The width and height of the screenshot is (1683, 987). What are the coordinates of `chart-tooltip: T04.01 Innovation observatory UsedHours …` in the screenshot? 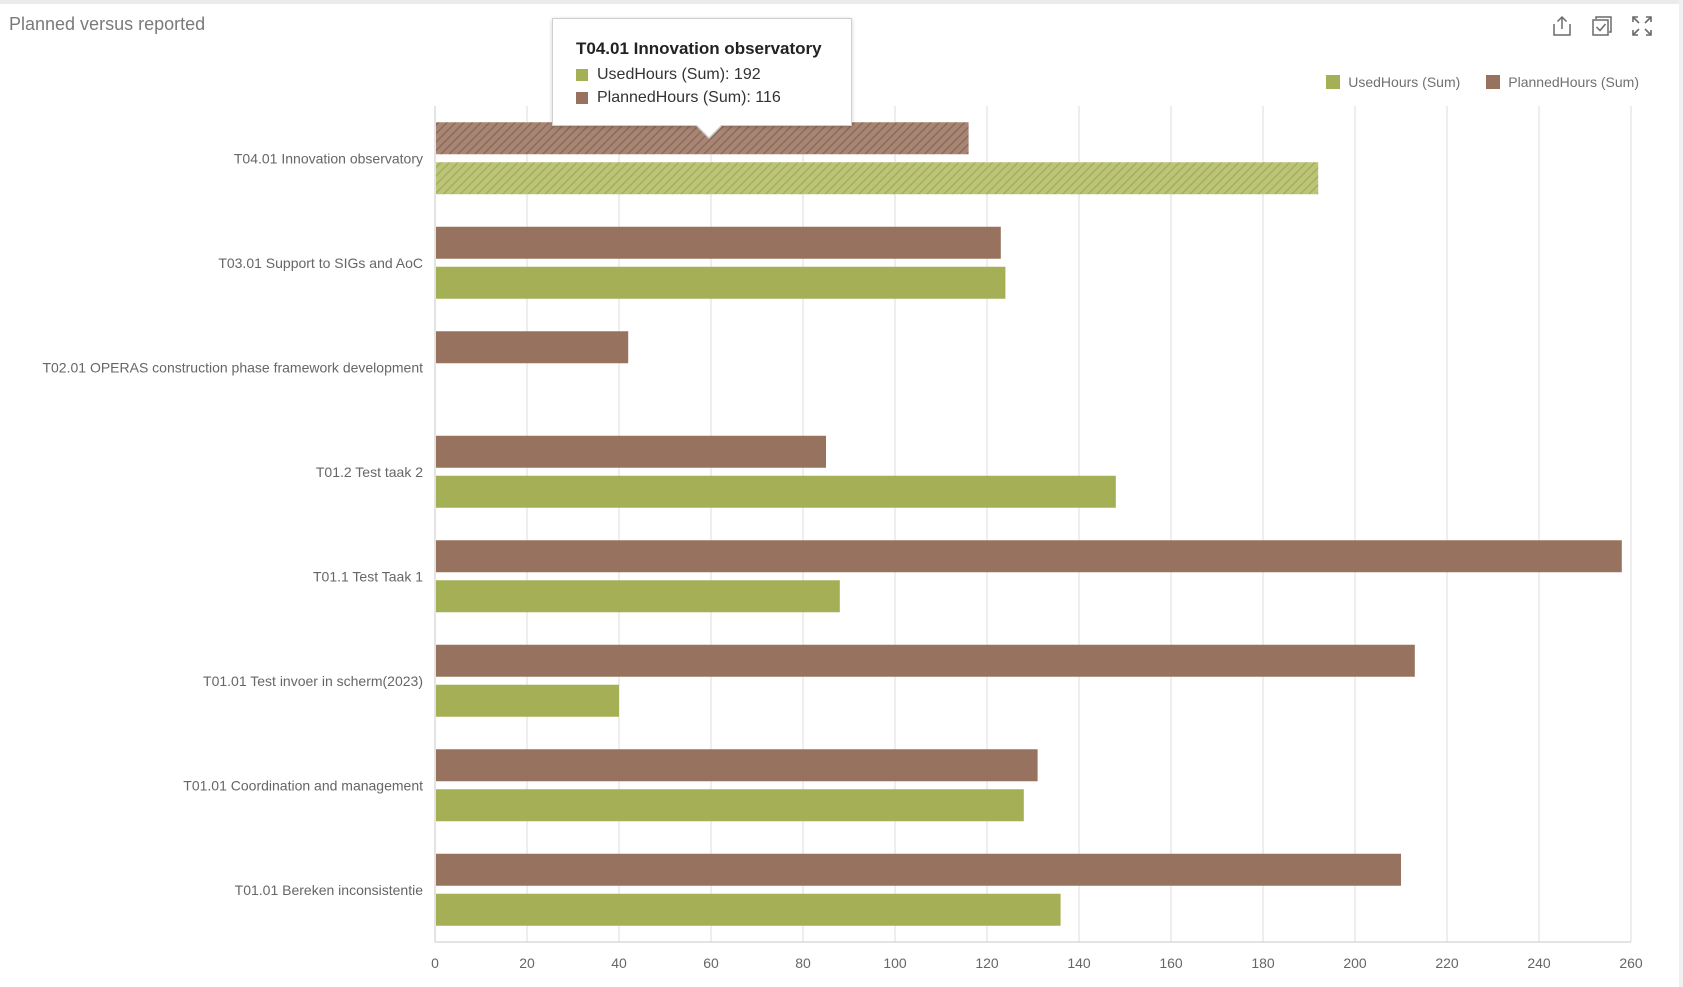 It's located at (702, 78).